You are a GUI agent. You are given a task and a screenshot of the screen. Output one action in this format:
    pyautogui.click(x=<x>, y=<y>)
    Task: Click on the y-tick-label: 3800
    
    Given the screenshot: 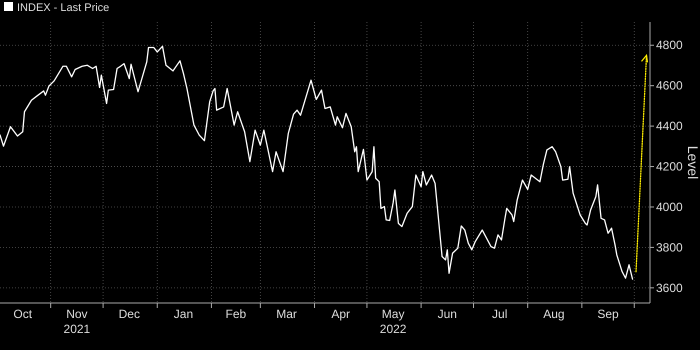 What is the action you would take?
    pyautogui.click(x=670, y=247)
    